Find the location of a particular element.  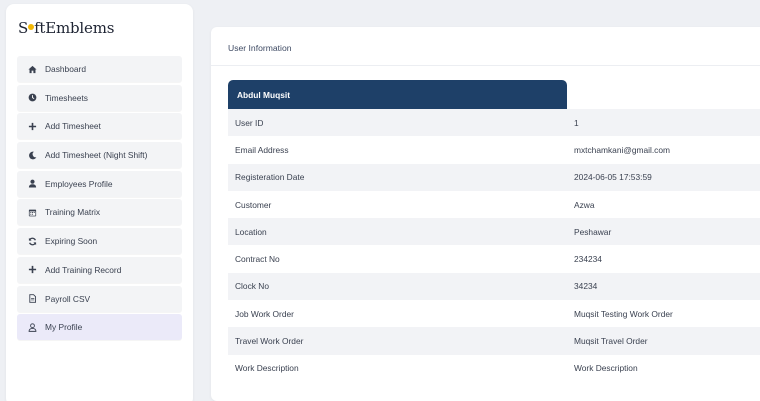

sidebar-item-label: Add Timesheet (Night Shift) is located at coordinates (96, 155).